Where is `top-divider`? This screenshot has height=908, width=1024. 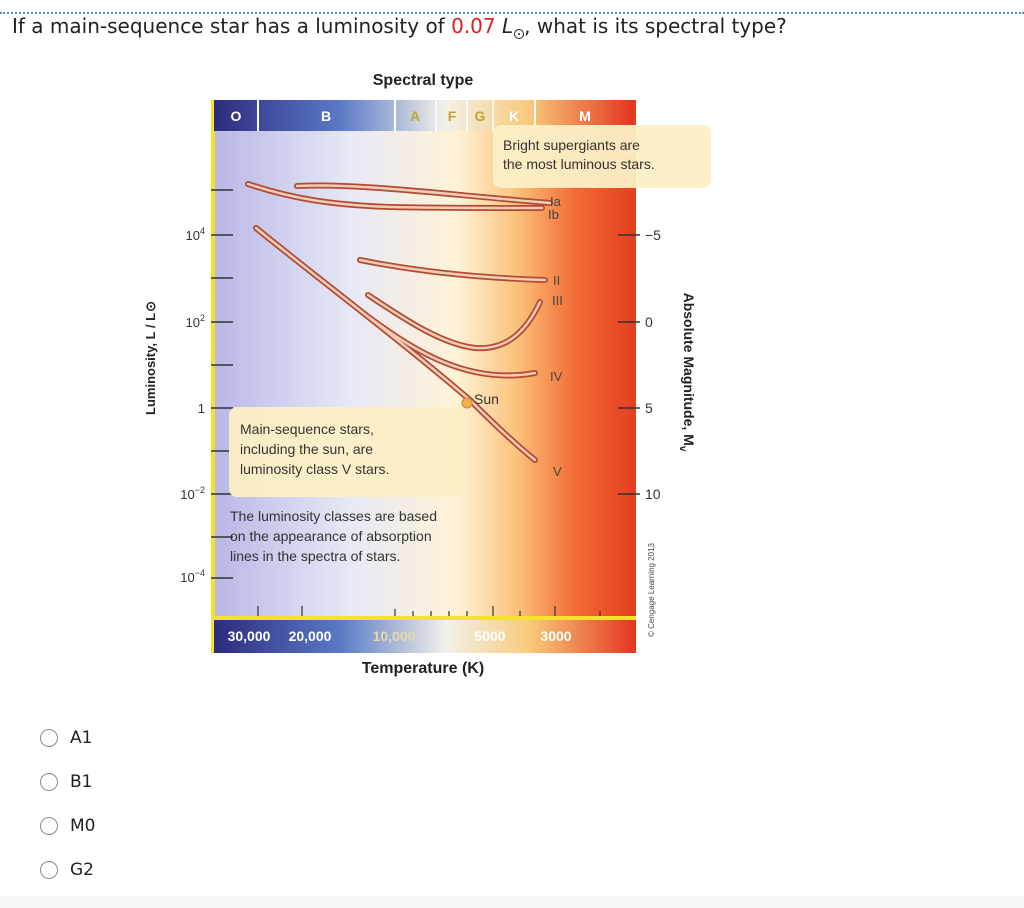
top-divider is located at coordinates (512, 13).